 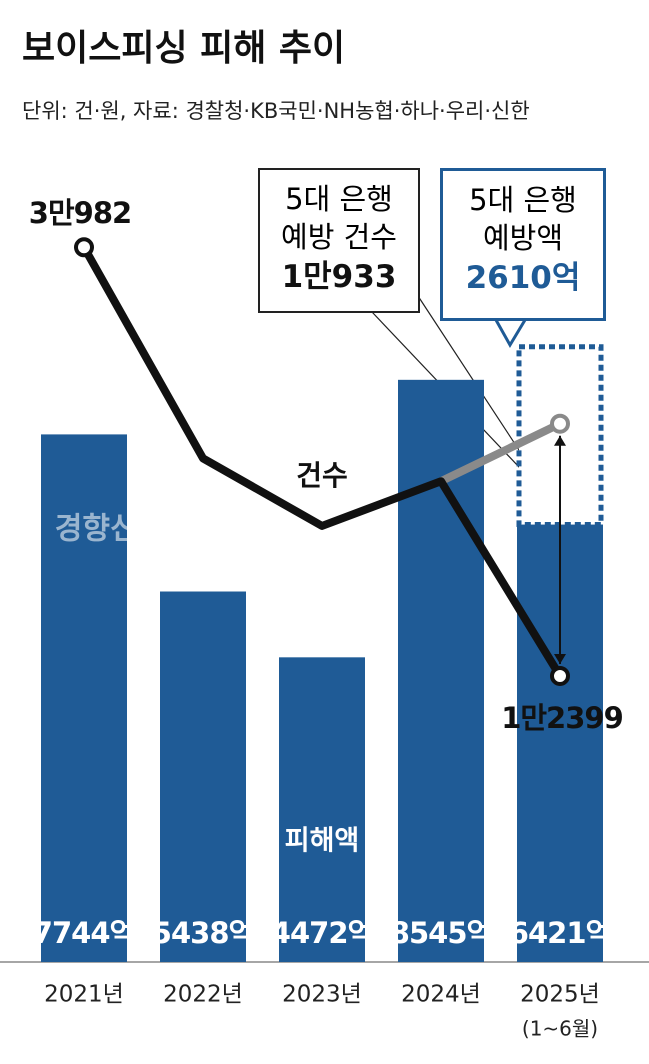 I want to click on bar-value-label: 7744억, so click(x=84, y=933).